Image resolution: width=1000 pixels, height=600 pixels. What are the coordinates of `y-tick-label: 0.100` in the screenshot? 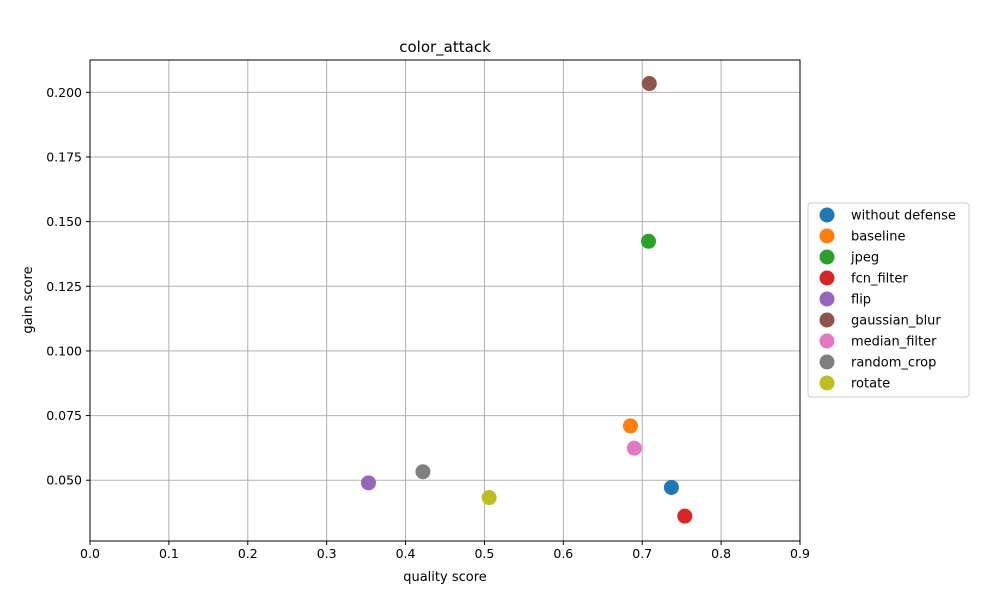 It's located at (64, 350).